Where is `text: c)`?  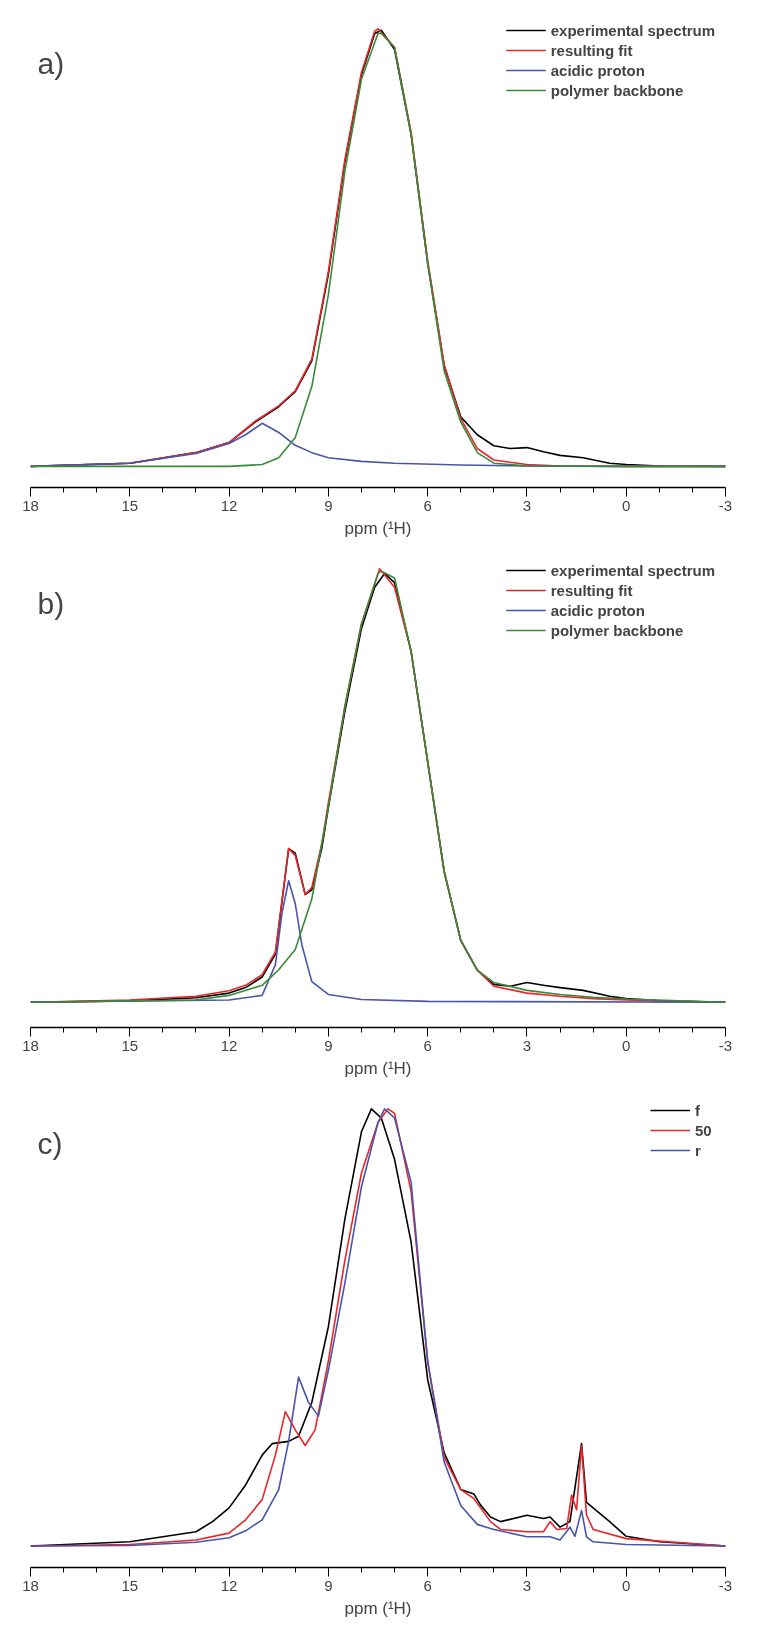
text: c) is located at coordinates (50, 1144).